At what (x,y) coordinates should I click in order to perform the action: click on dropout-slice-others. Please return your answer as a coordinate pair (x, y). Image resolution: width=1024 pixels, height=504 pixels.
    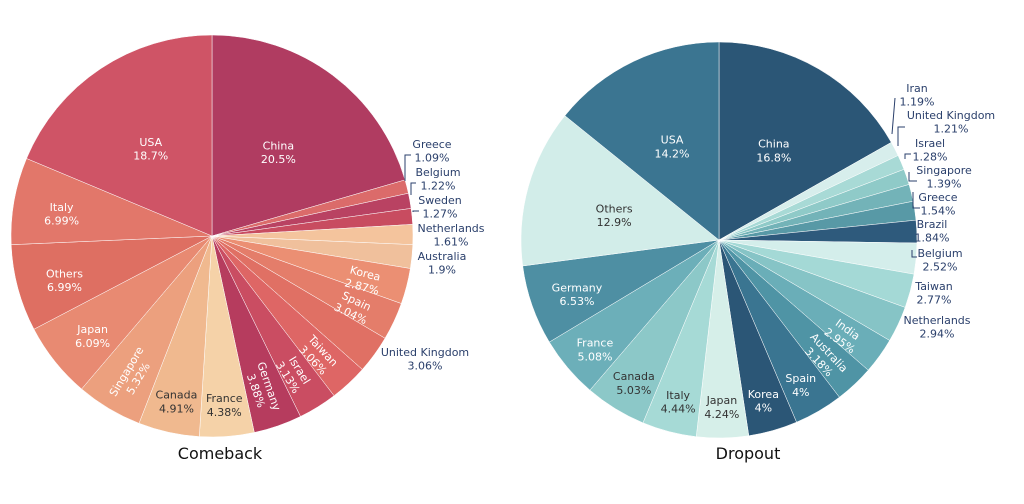
    Looking at the image, I should click on (620, 191).